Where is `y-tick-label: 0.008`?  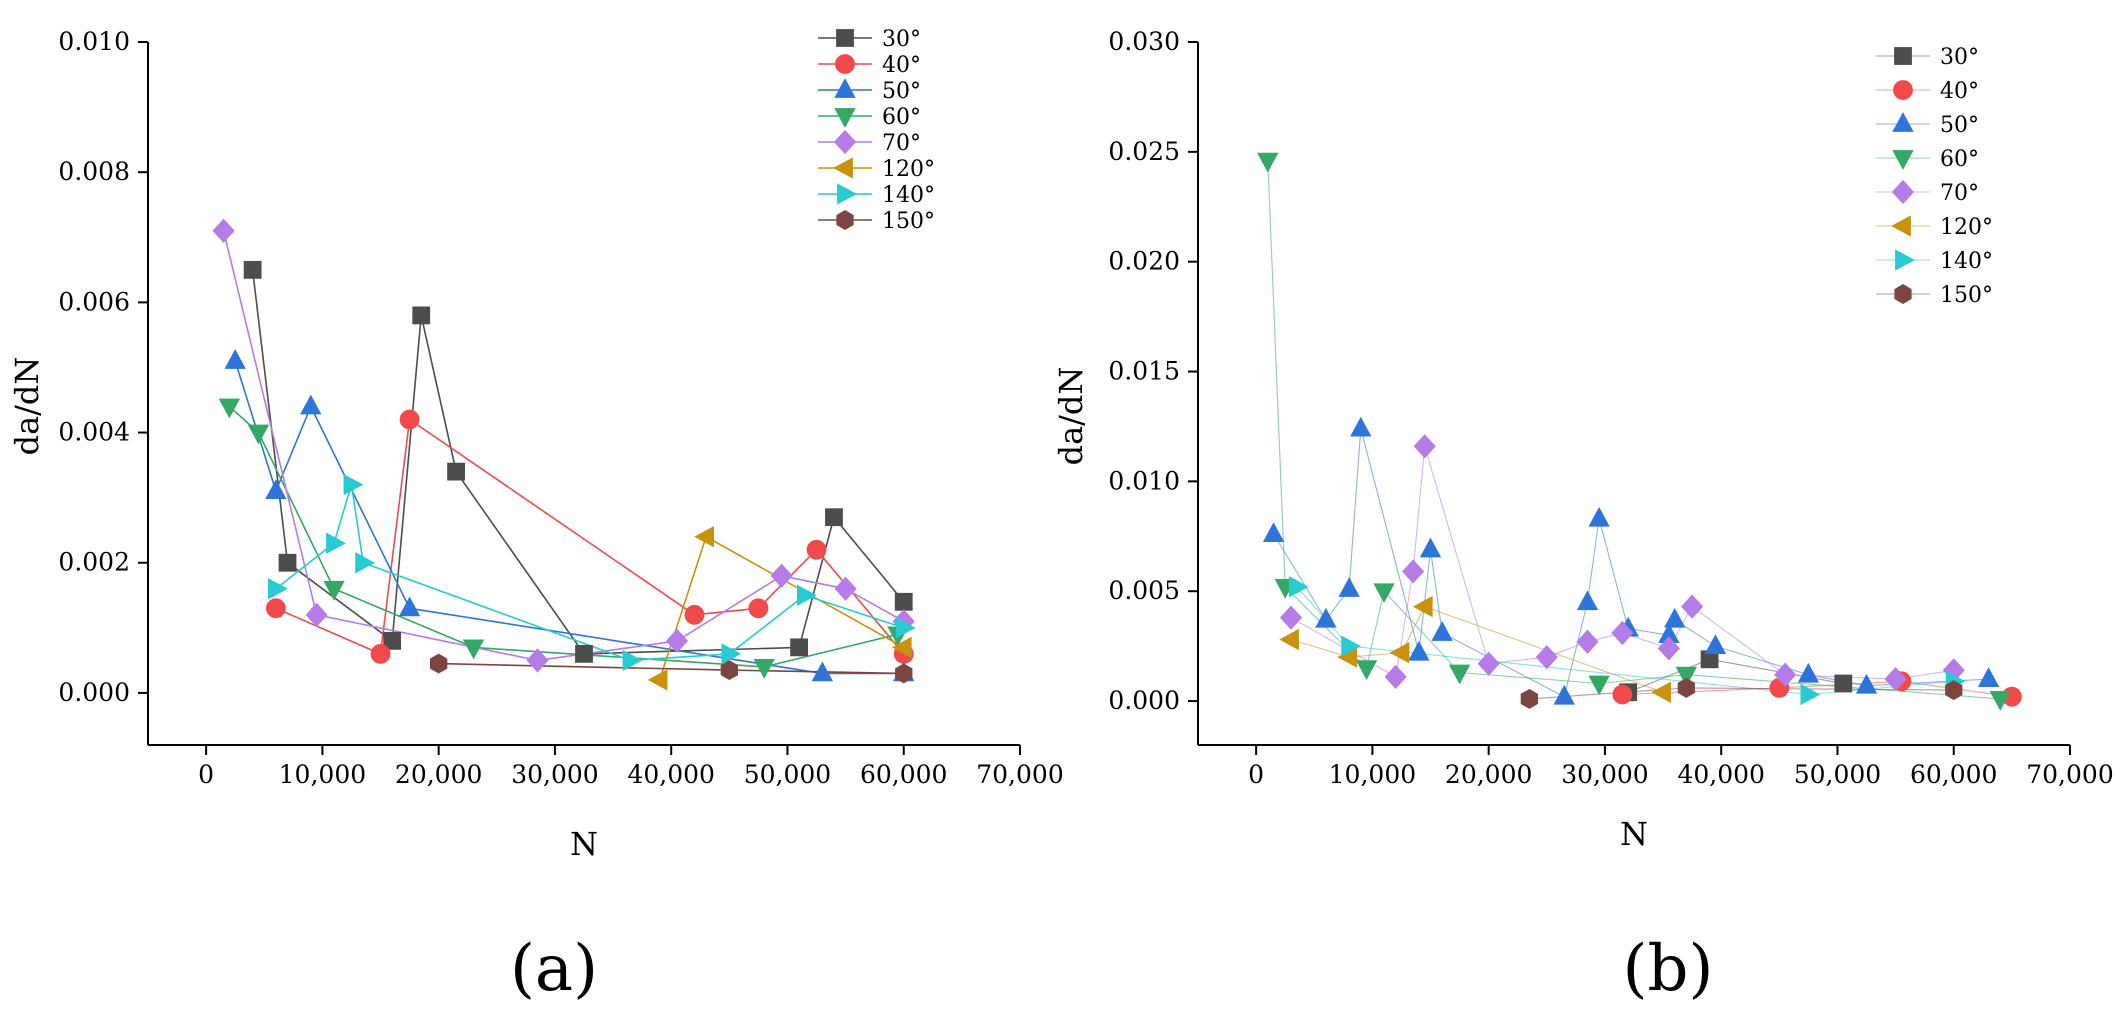
y-tick-label: 0.008 is located at coordinates (94, 171).